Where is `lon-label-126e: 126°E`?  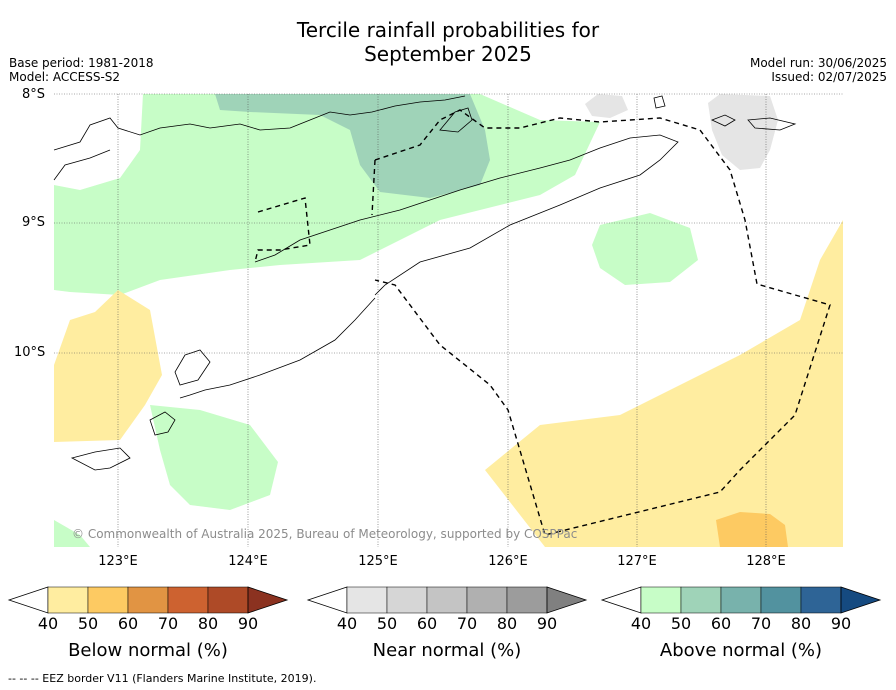
lon-label-126e: 126°E is located at coordinates (508, 561).